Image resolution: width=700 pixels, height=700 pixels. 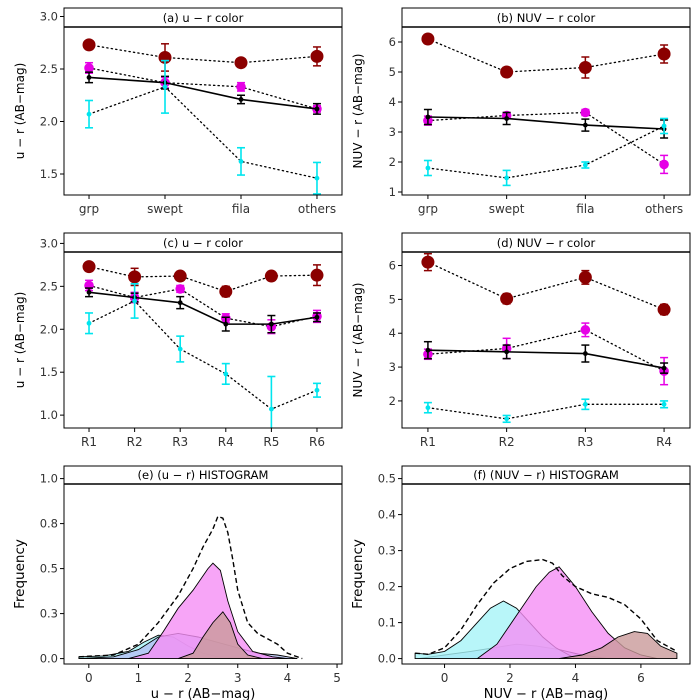 I want to click on y-tick-label: 0.8, so click(x=49, y=524).